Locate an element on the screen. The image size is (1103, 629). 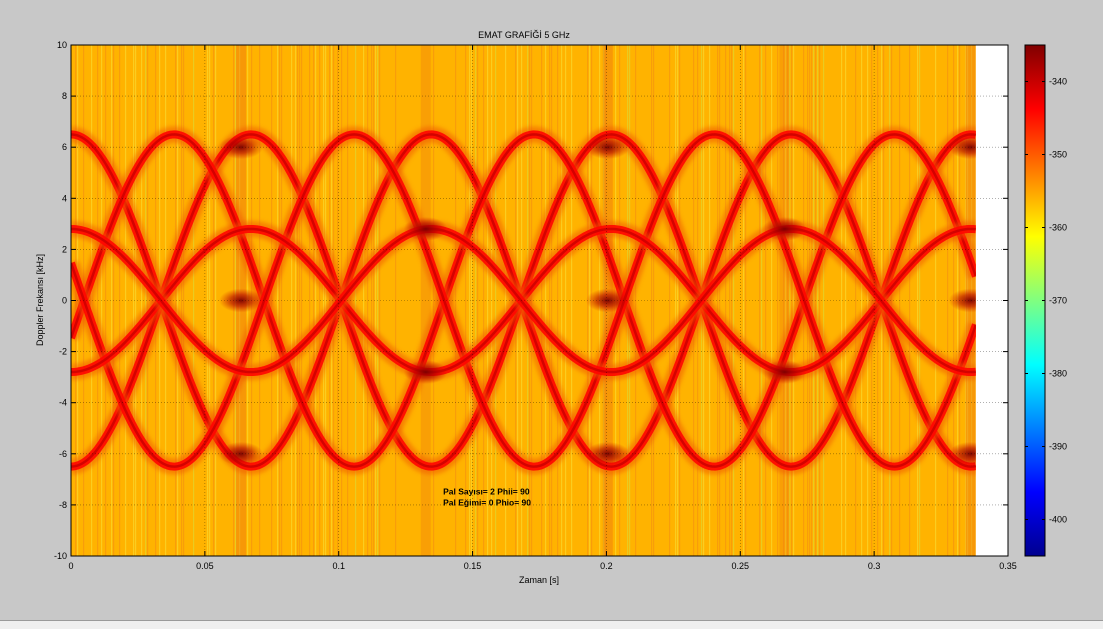
colorbar-tick-label: -390 is located at coordinates (1058, 447).